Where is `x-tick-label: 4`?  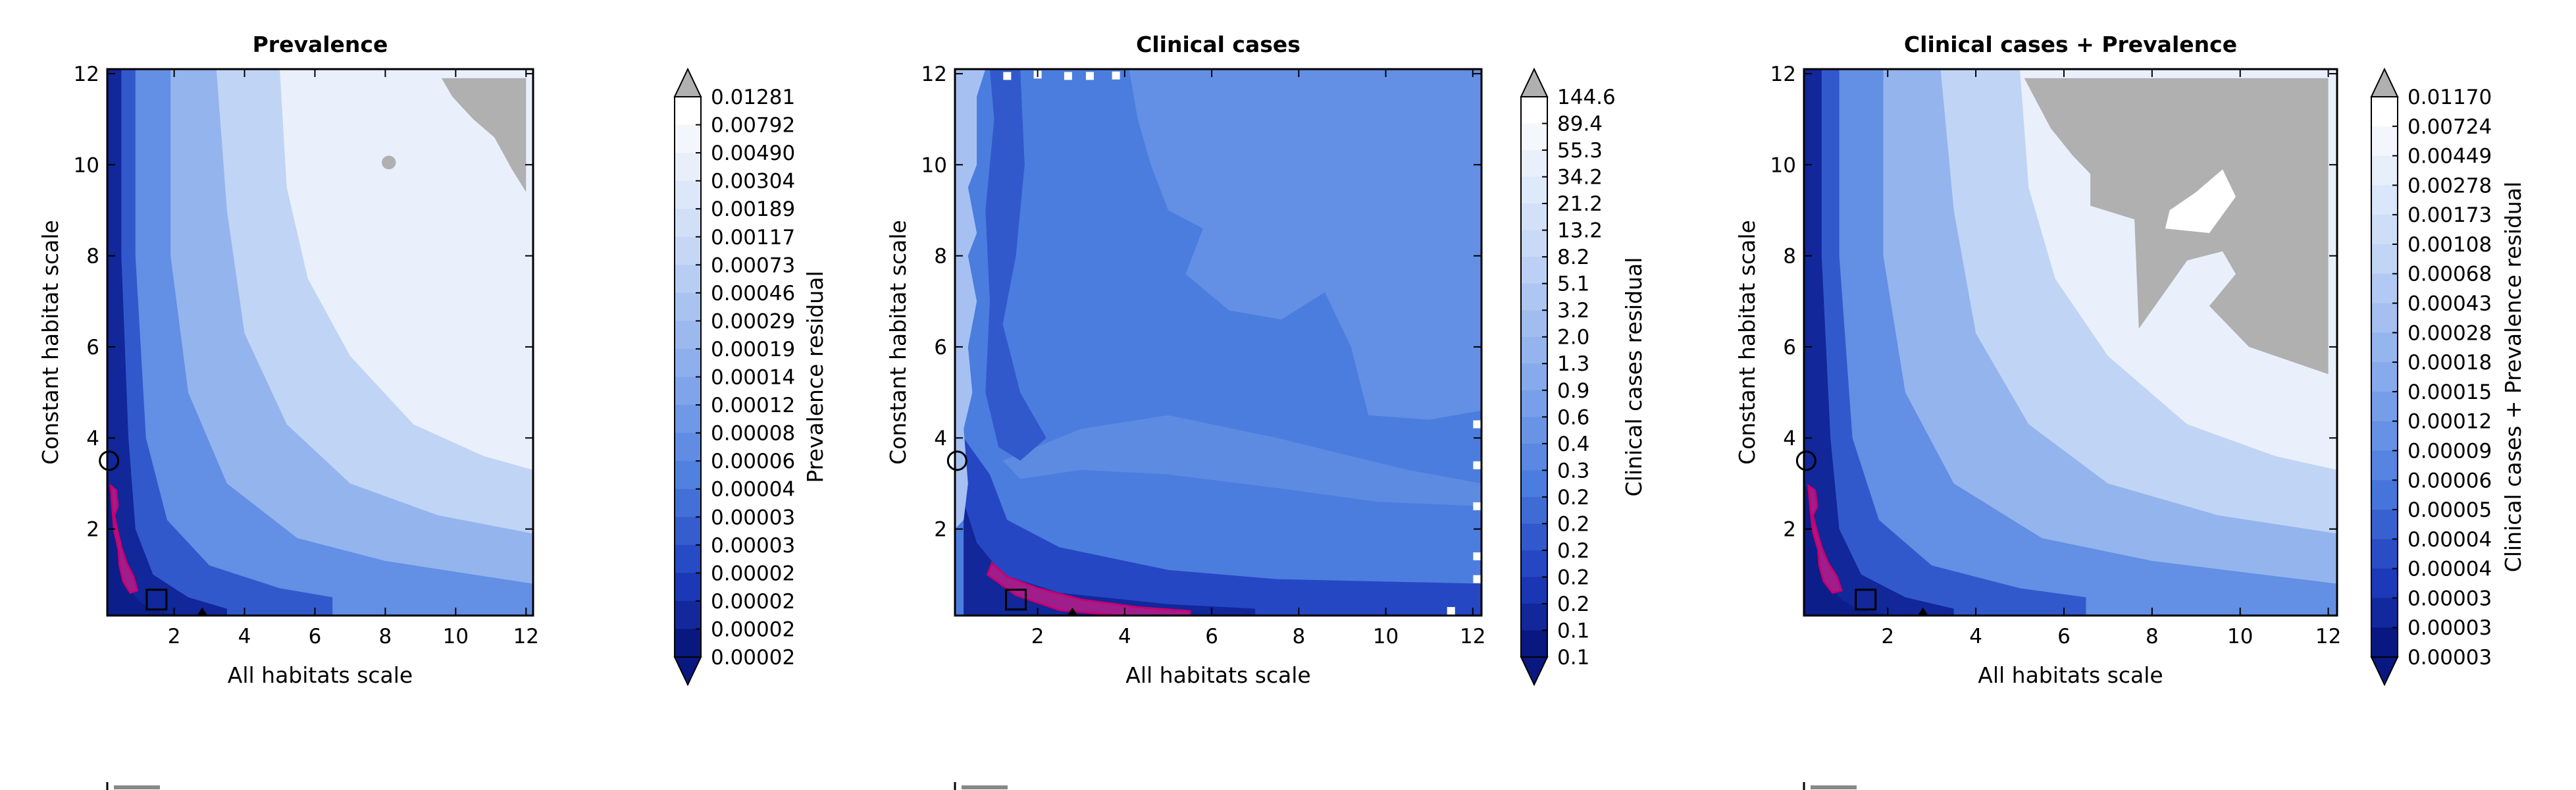 x-tick-label: 4 is located at coordinates (1975, 636).